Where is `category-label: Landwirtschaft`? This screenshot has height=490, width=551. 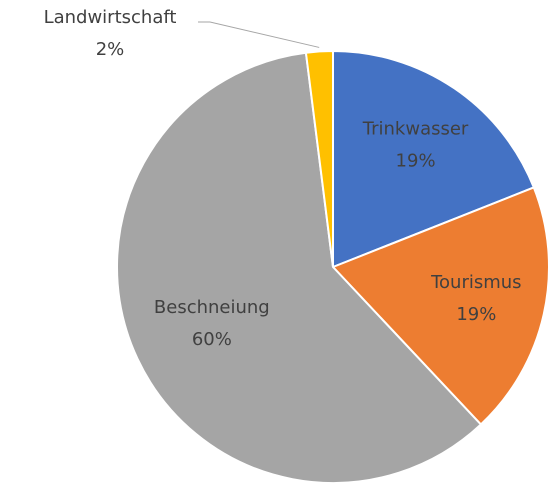
category-label: Landwirtschaft is located at coordinates (110, 17).